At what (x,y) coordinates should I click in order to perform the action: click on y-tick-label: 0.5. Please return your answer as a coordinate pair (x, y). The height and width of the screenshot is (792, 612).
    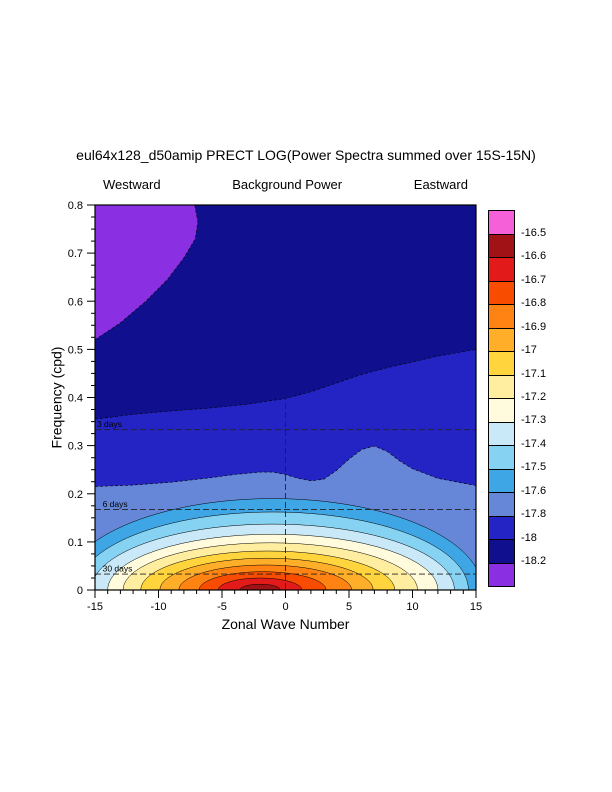
    Looking at the image, I should click on (75, 350).